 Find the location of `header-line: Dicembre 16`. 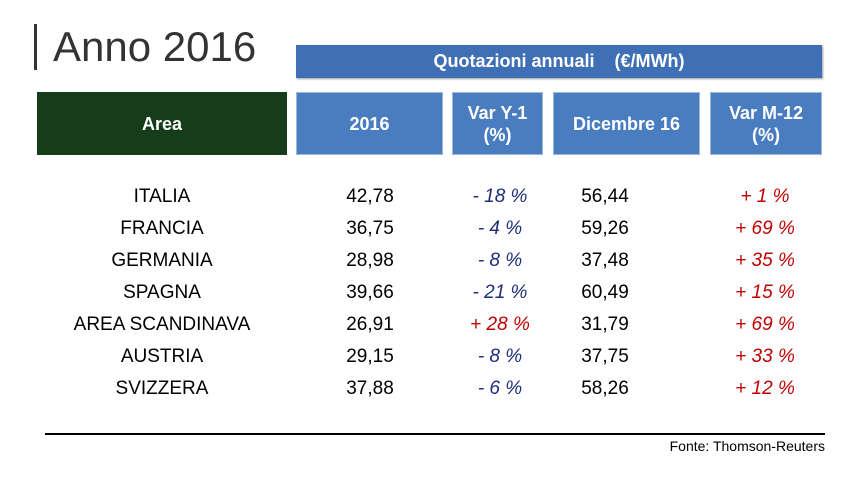

header-line: Dicembre 16 is located at coordinates (626, 123).